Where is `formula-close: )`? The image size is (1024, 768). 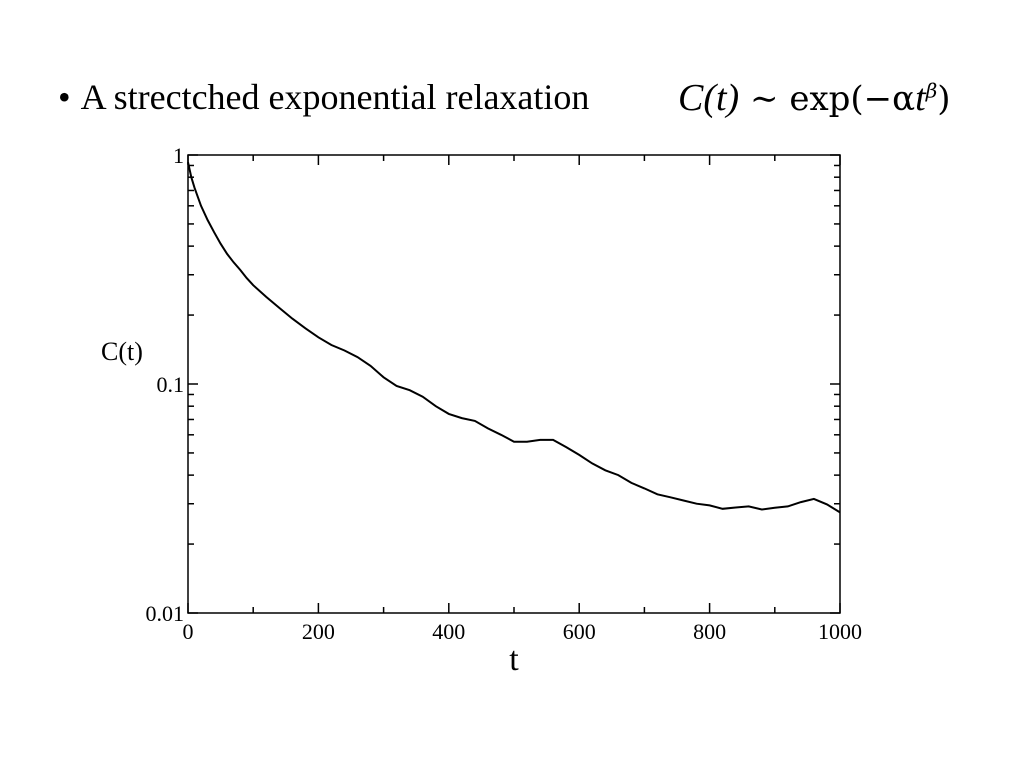
formula-close: ) is located at coordinates (944, 99).